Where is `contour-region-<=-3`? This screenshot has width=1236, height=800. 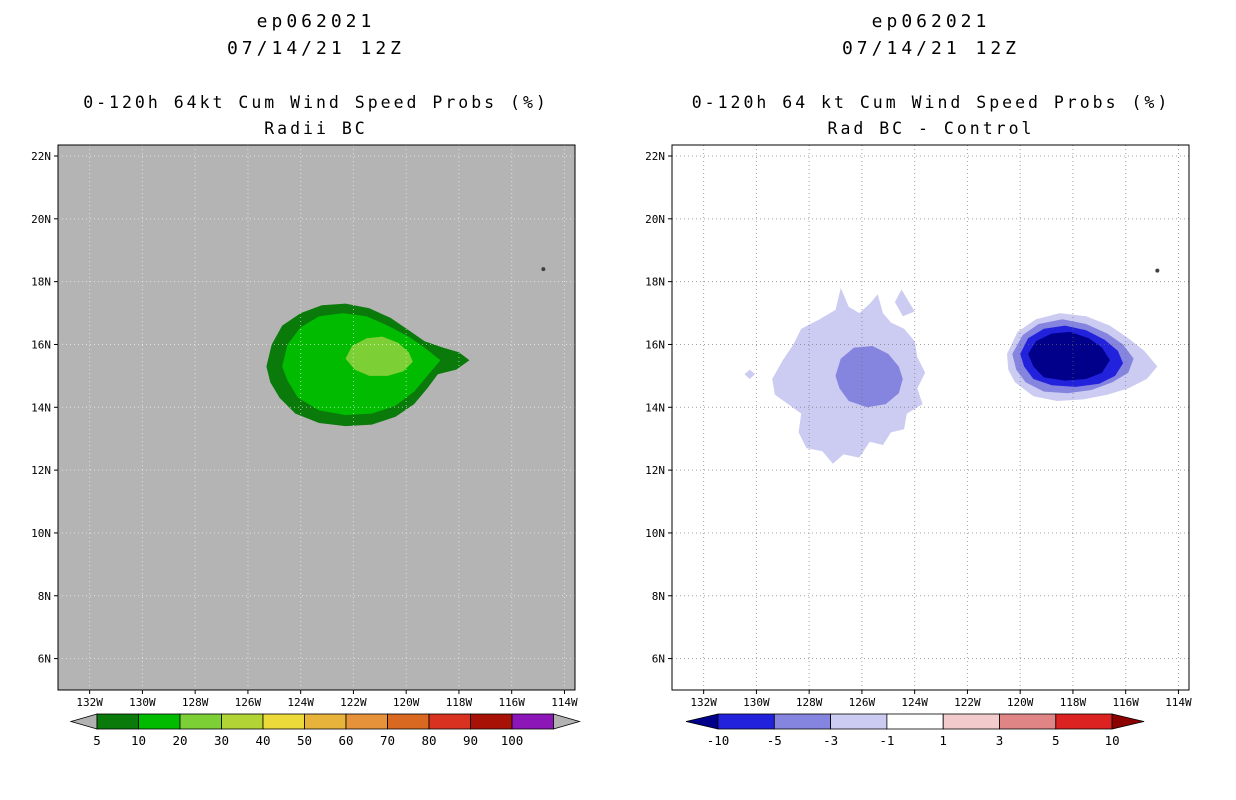
contour-region-<=-3 is located at coordinates (869, 377).